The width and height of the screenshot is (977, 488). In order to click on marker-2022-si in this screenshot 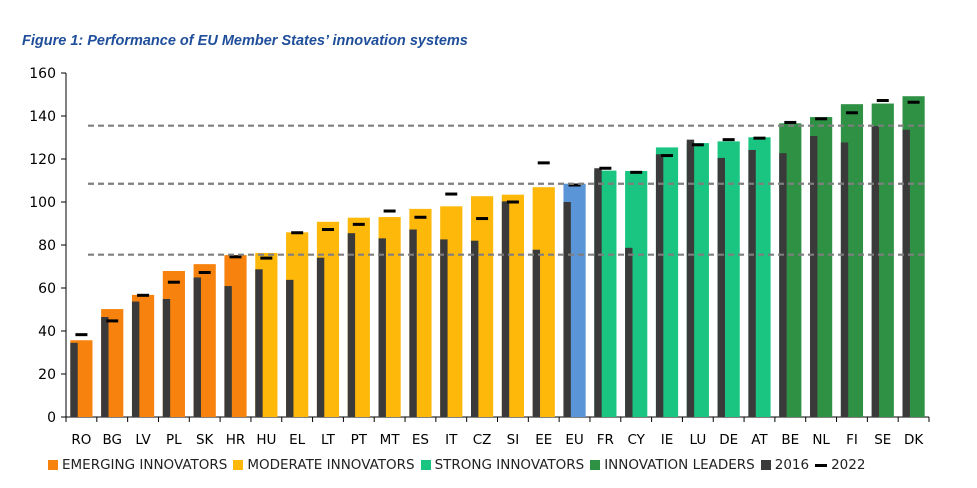, I will do `click(512, 202)`.